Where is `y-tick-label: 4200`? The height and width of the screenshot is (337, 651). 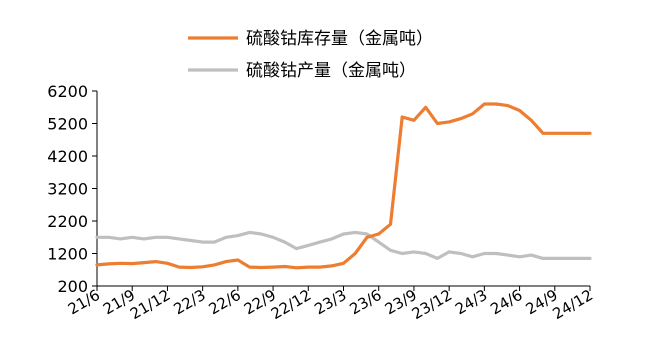 y-tick-label: 4200 is located at coordinates (67, 156).